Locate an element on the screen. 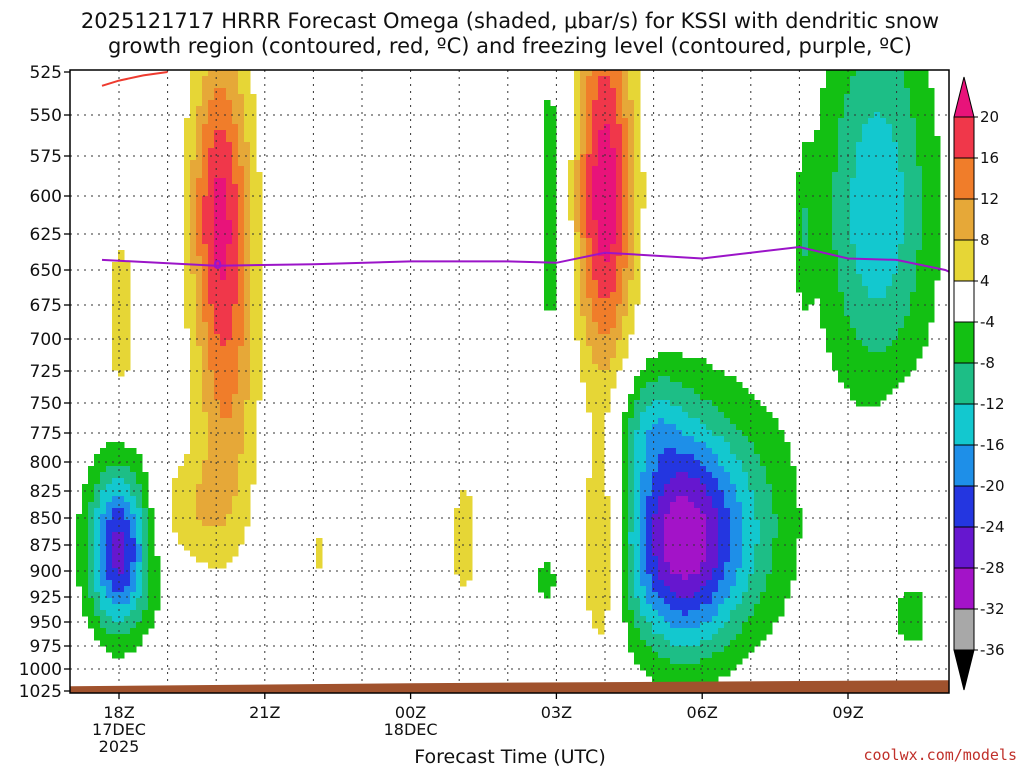  x-tick-label: 00Z is located at coordinates (410, 712).